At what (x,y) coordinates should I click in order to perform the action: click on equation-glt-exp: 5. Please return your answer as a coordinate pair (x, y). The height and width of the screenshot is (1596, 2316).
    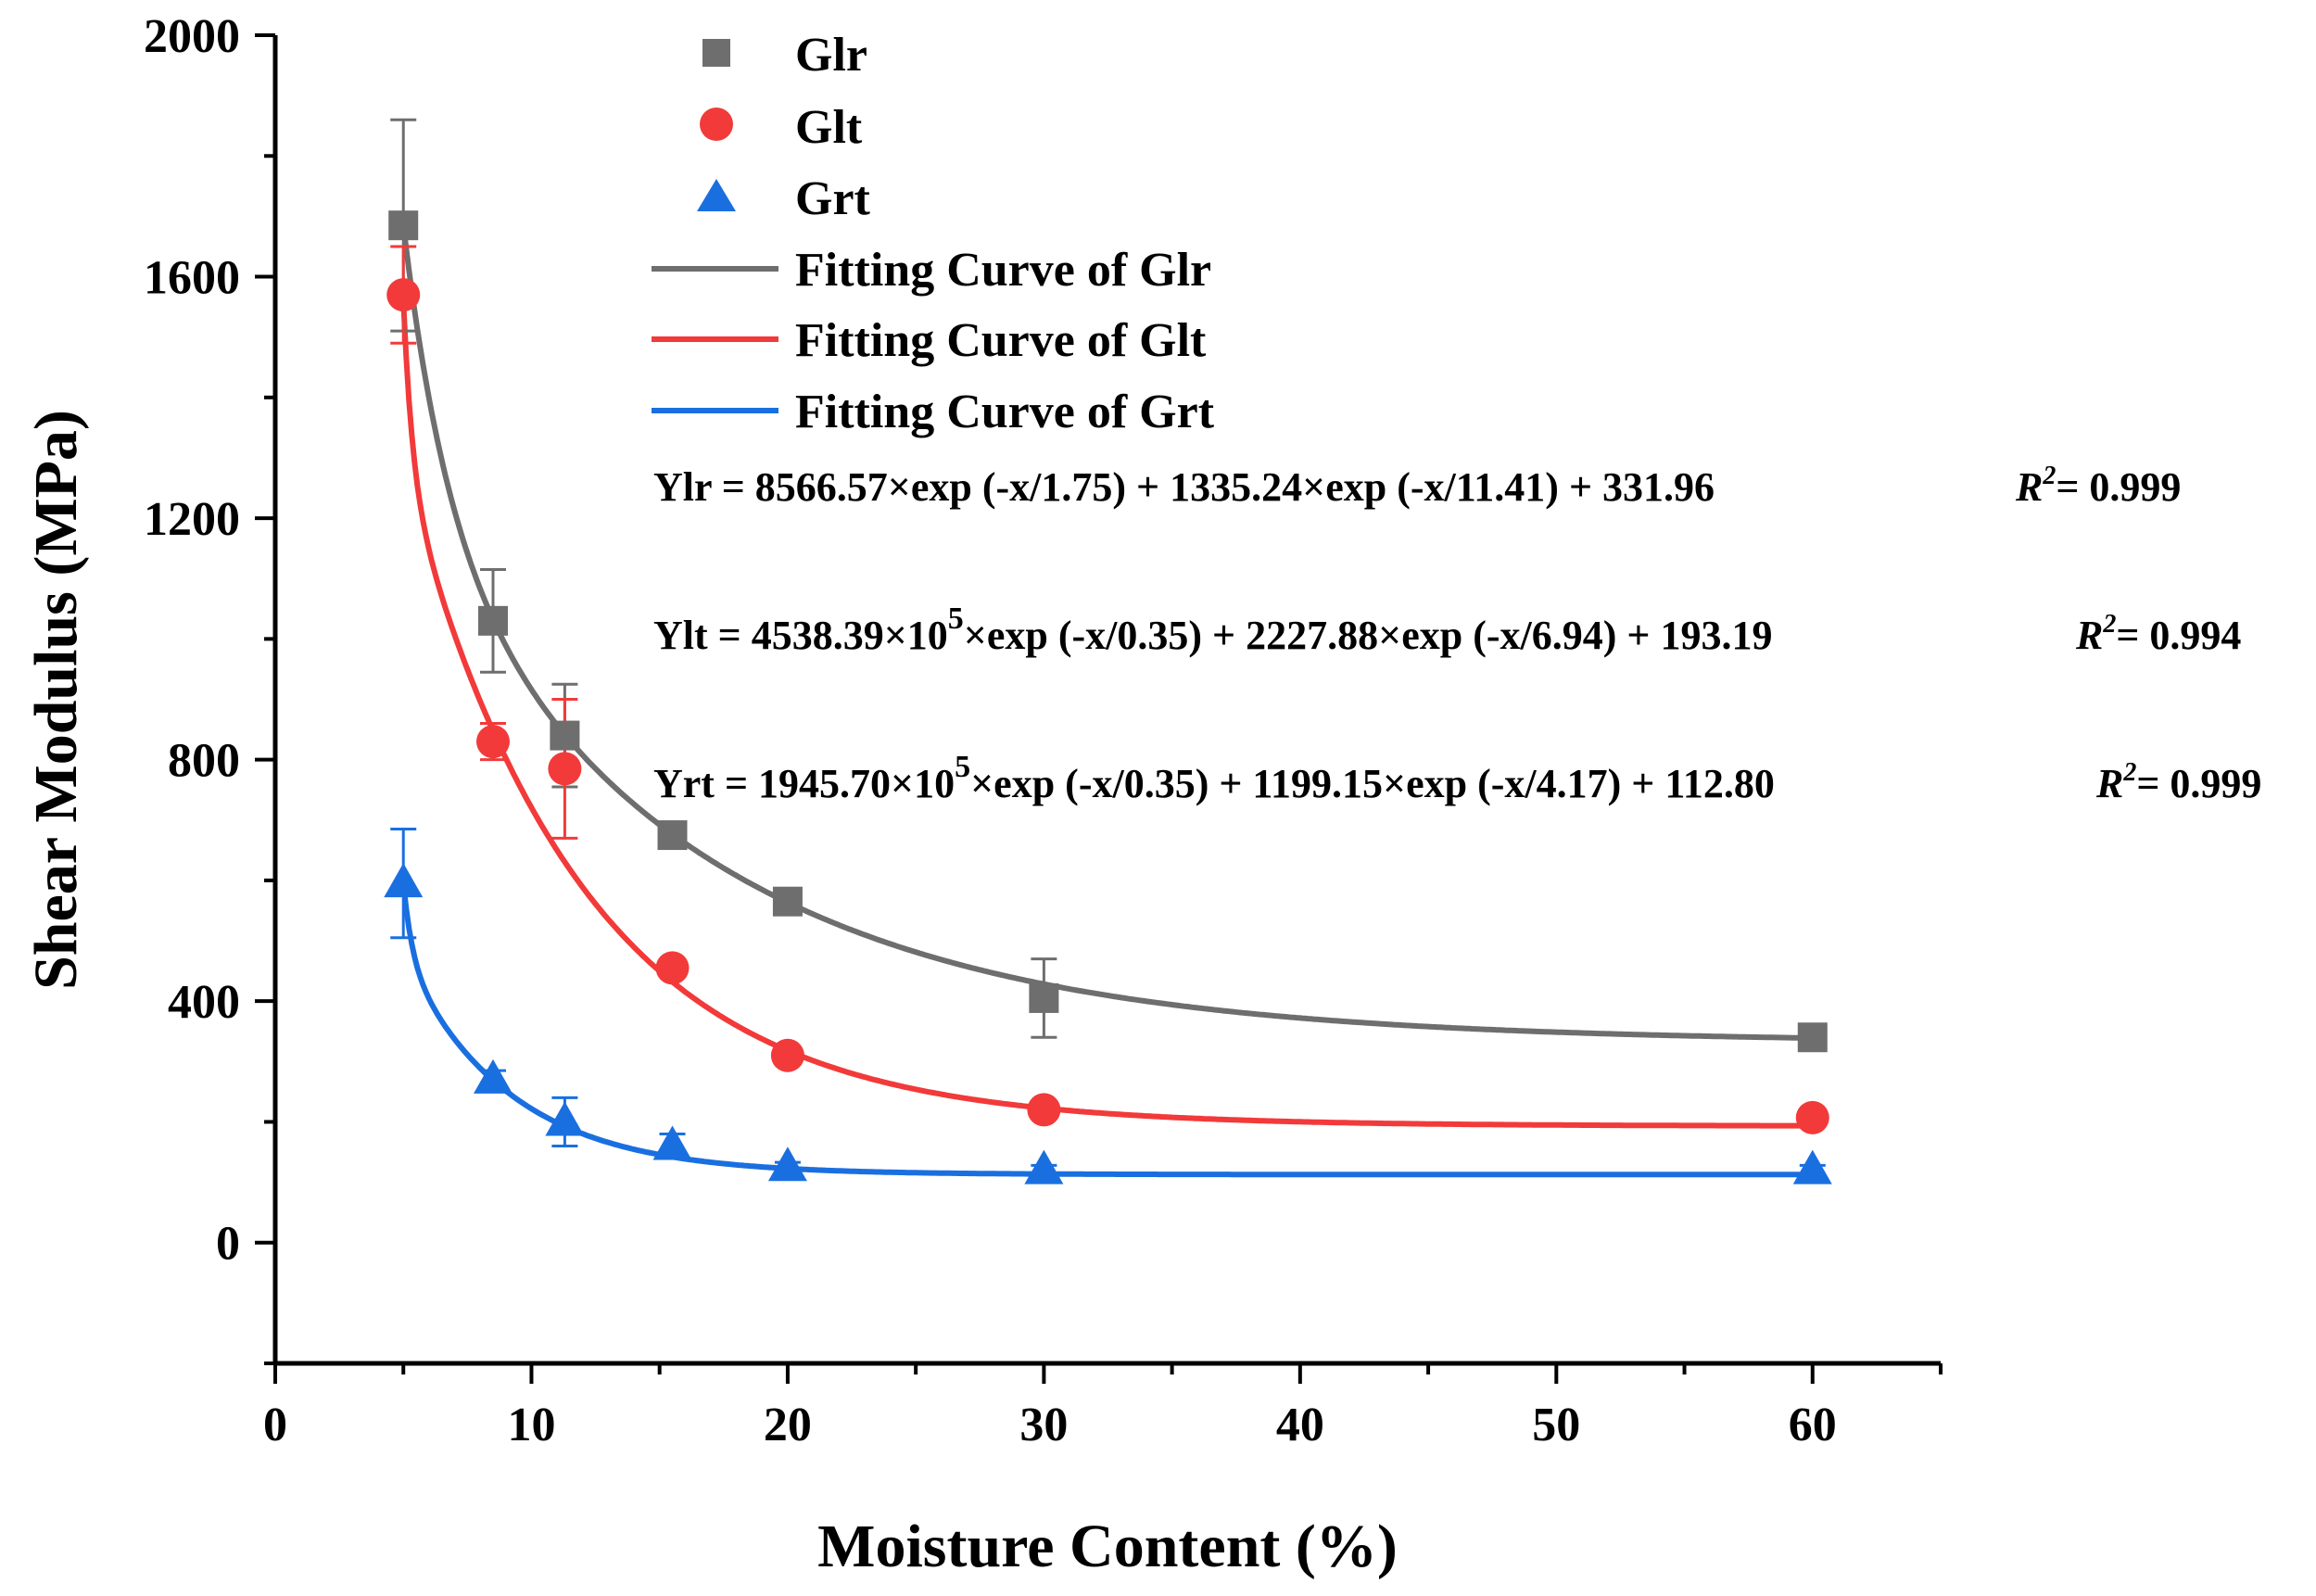
    Looking at the image, I should click on (956, 619).